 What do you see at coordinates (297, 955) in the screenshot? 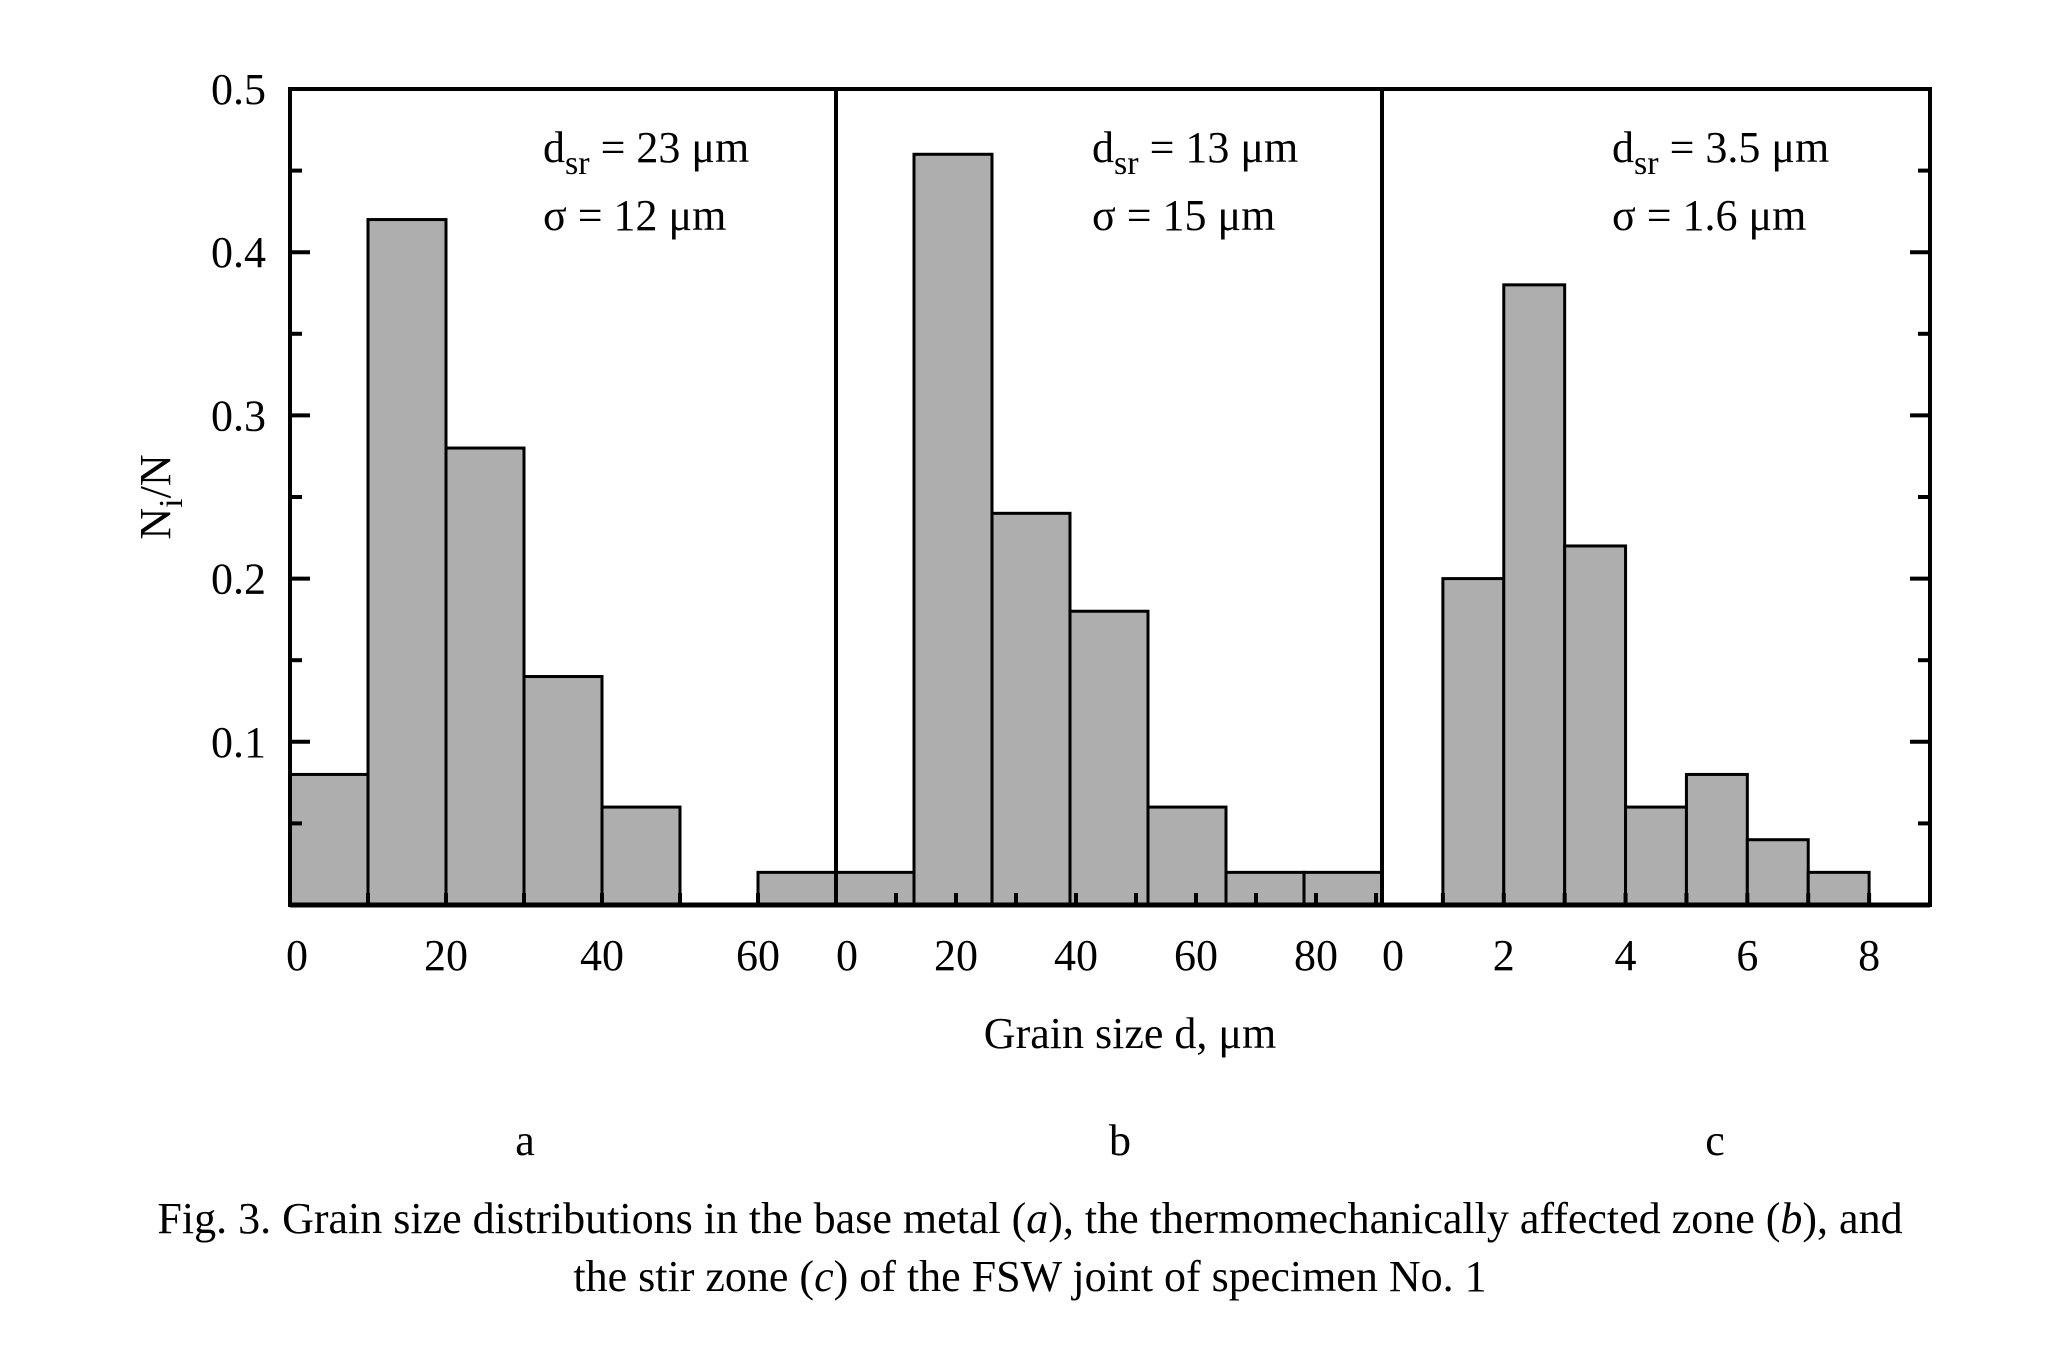
I see `x-tick-label-a-0: 0` at bounding box center [297, 955].